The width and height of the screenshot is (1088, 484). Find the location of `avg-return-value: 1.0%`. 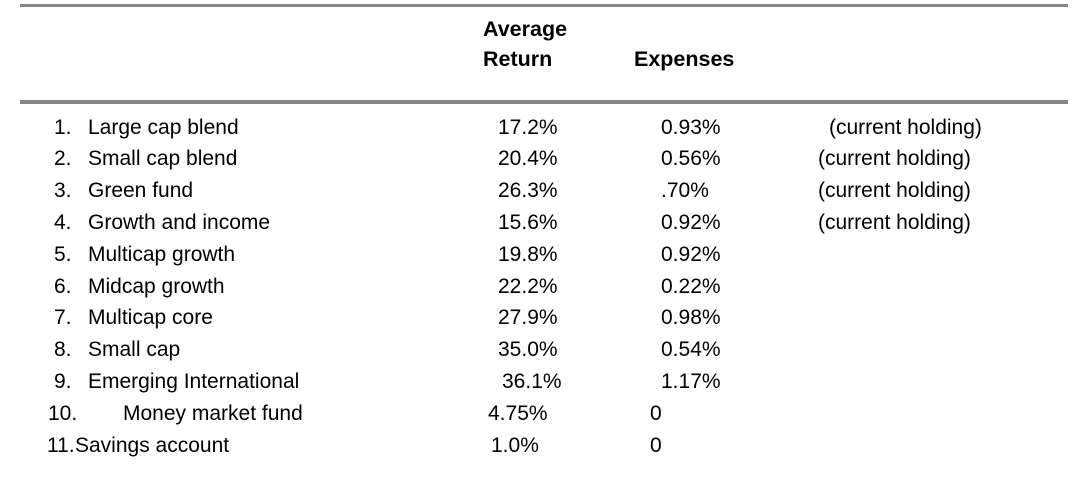

avg-return-value: 1.0% is located at coordinates (515, 445).